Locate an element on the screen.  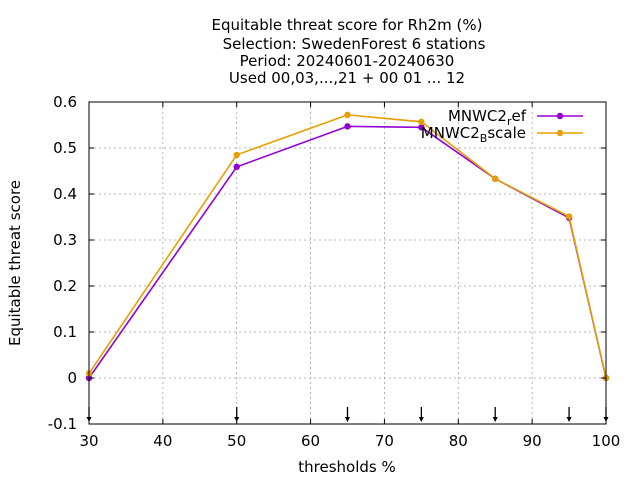
x-tick-label: 80 is located at coordinates (458, 441).